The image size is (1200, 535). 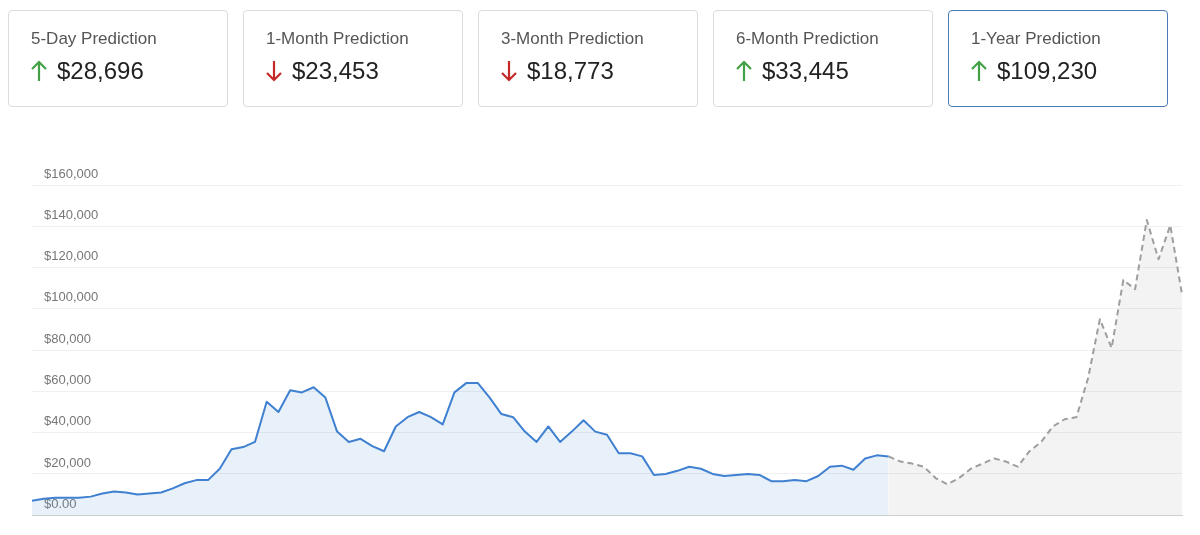 I want to click on y-tick-label: $0.00, so click(x=60, y=503).